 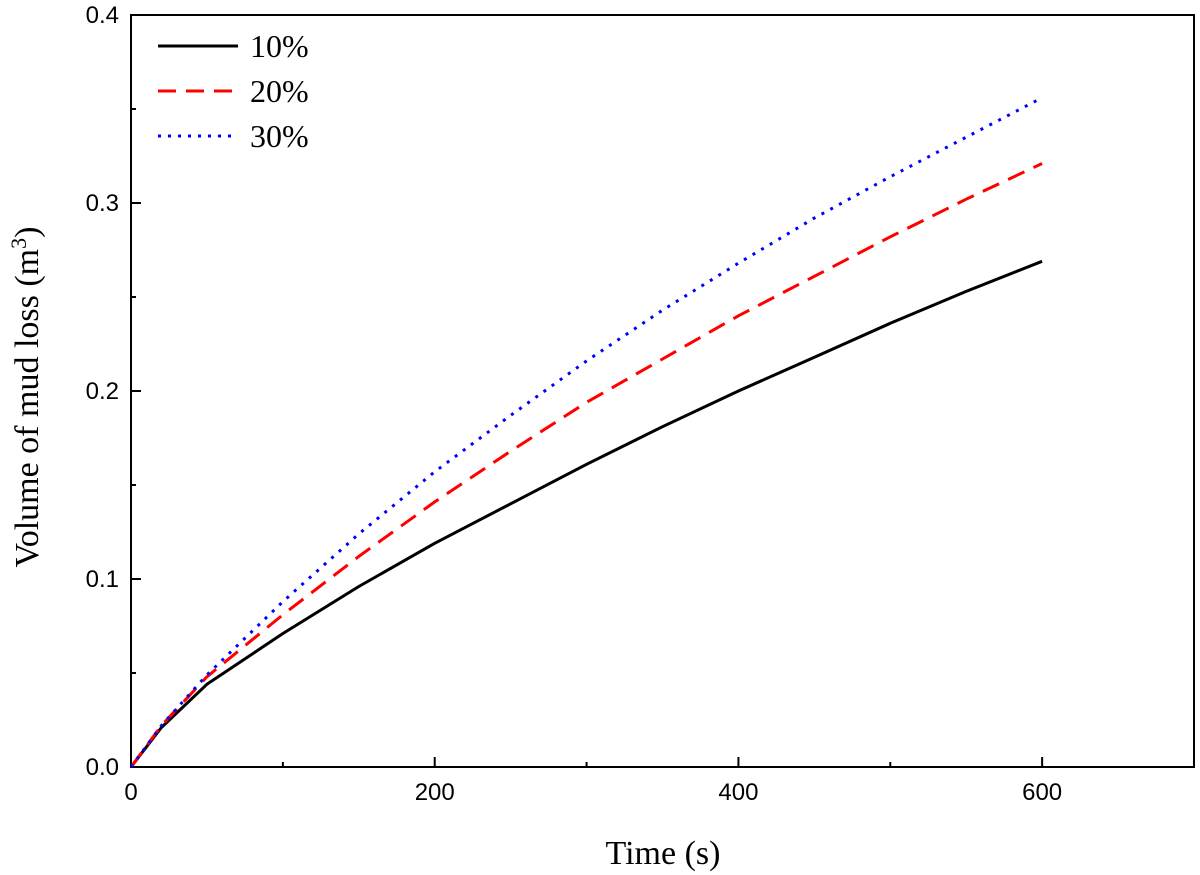 I want to click on y-tick-label: 0.0, so click(x=102, y=767).